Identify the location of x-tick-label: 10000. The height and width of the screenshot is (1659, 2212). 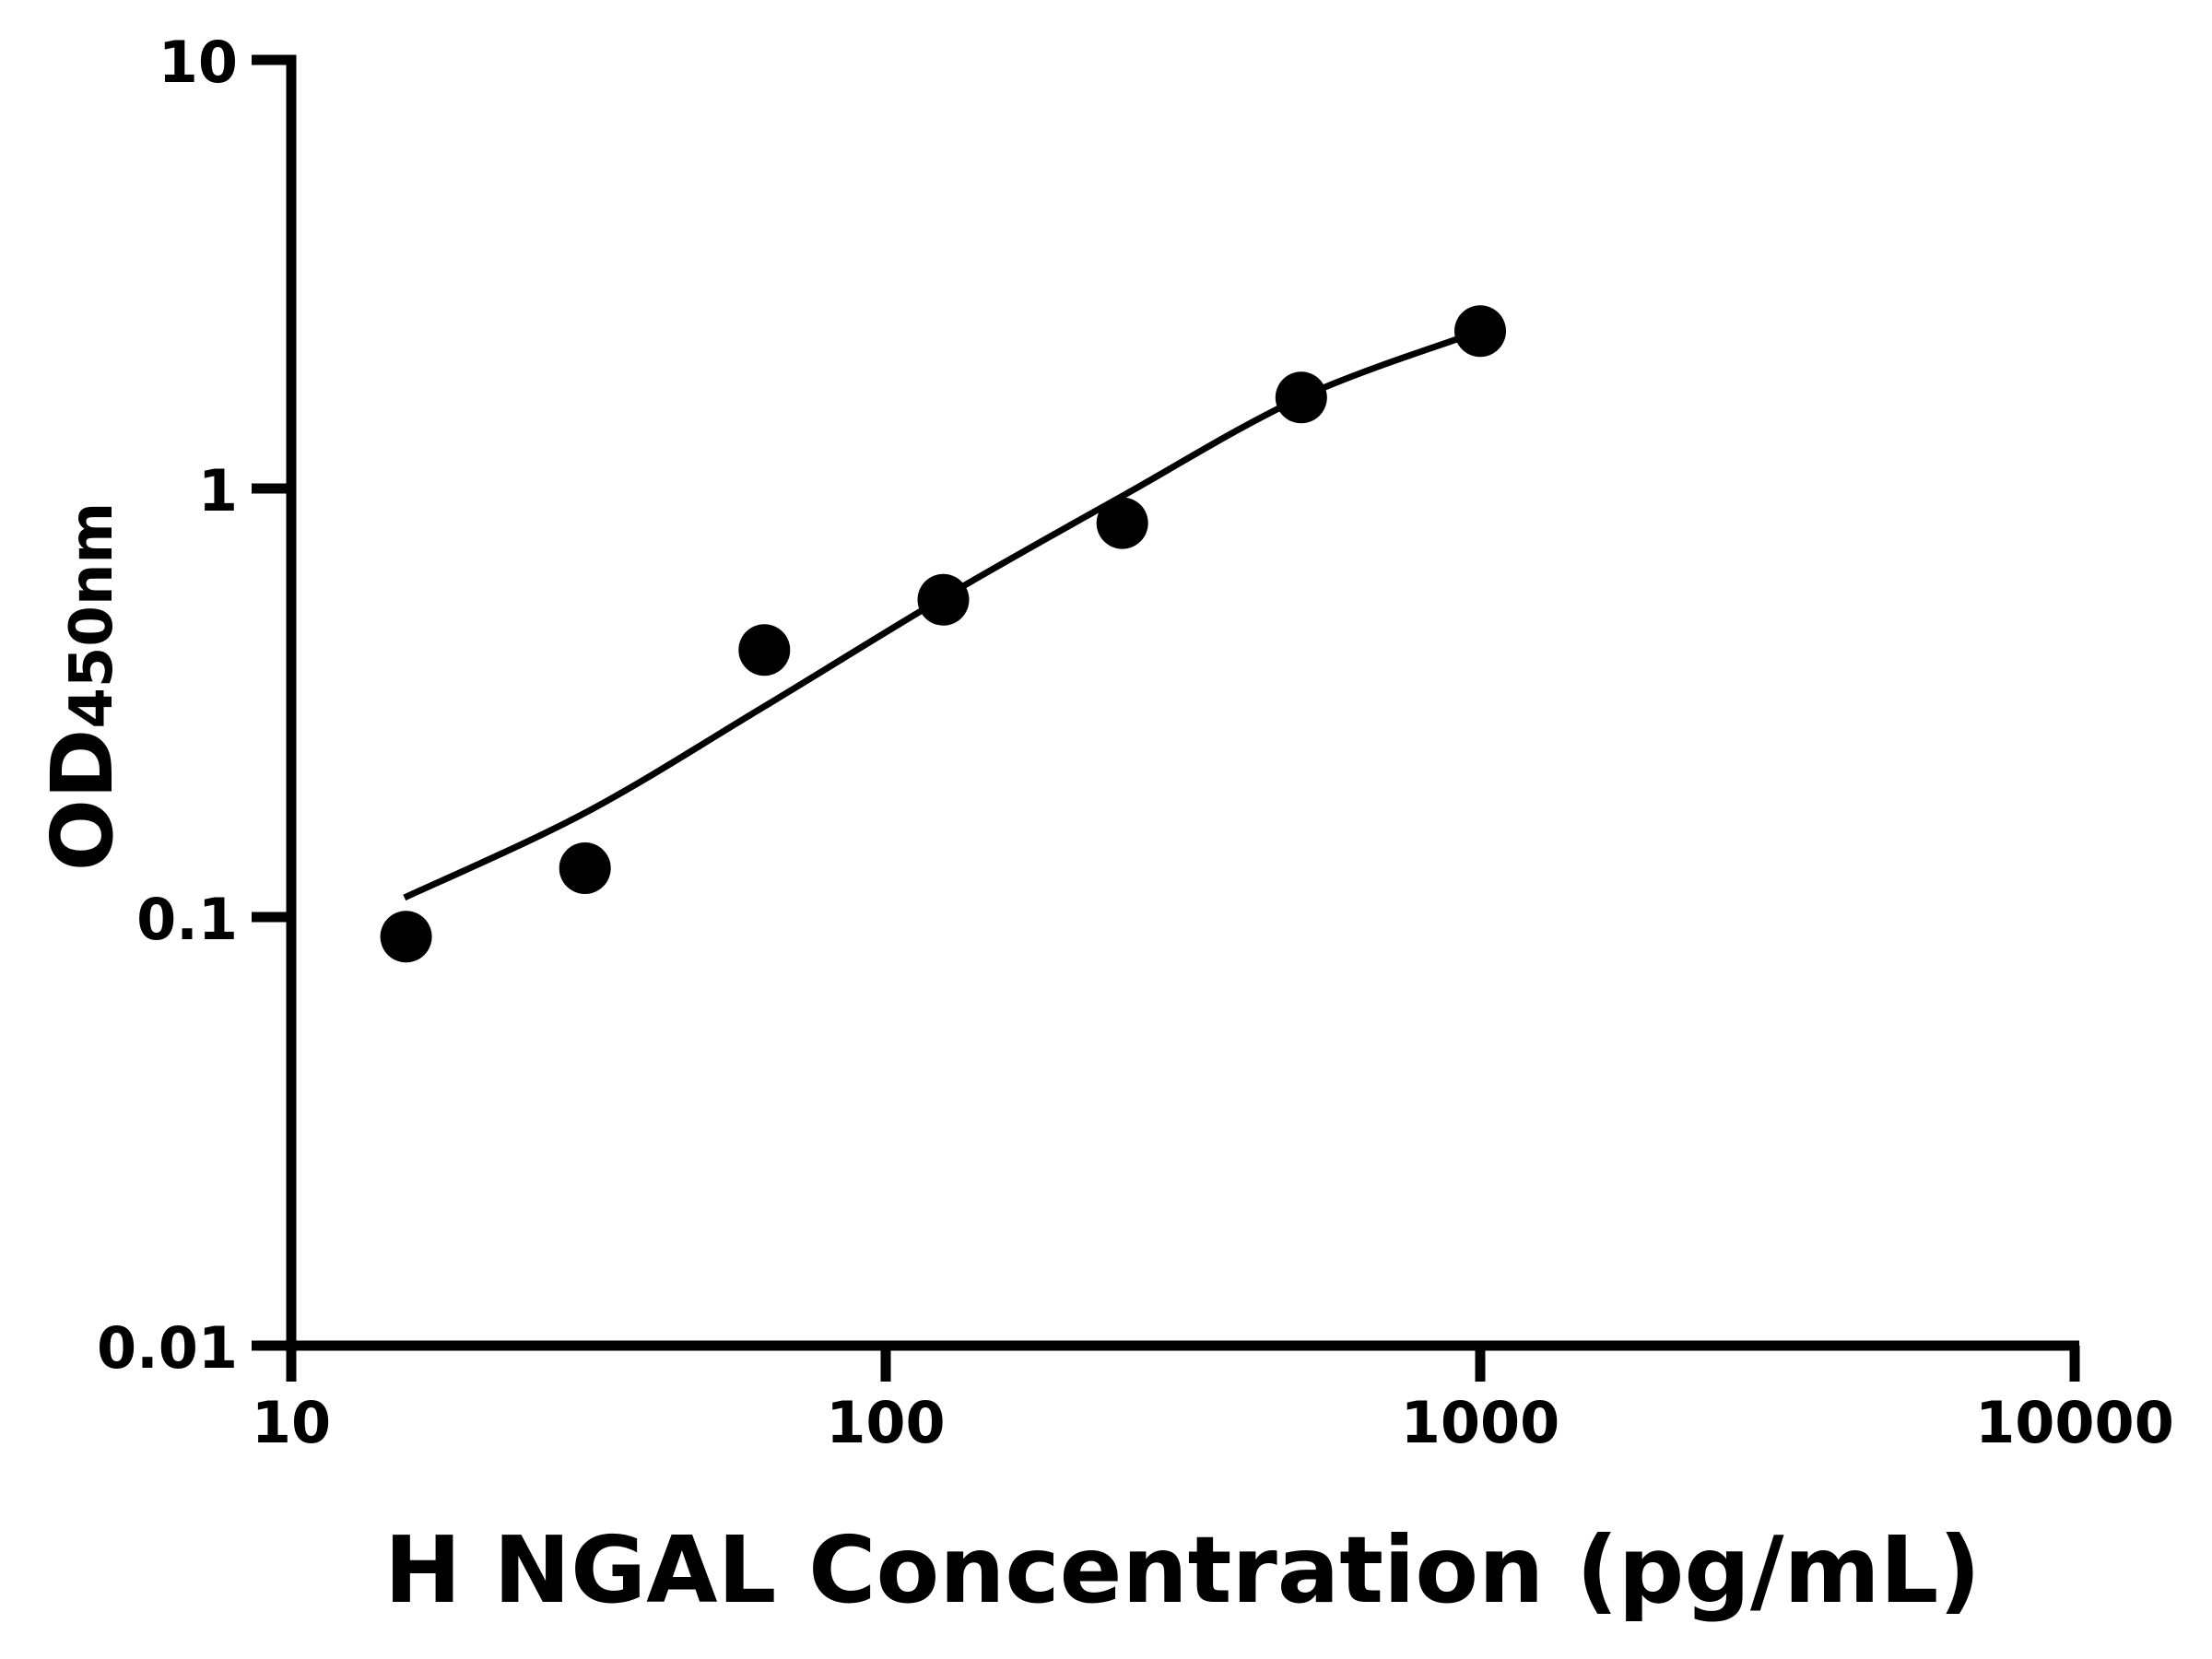
(2074, 1422).